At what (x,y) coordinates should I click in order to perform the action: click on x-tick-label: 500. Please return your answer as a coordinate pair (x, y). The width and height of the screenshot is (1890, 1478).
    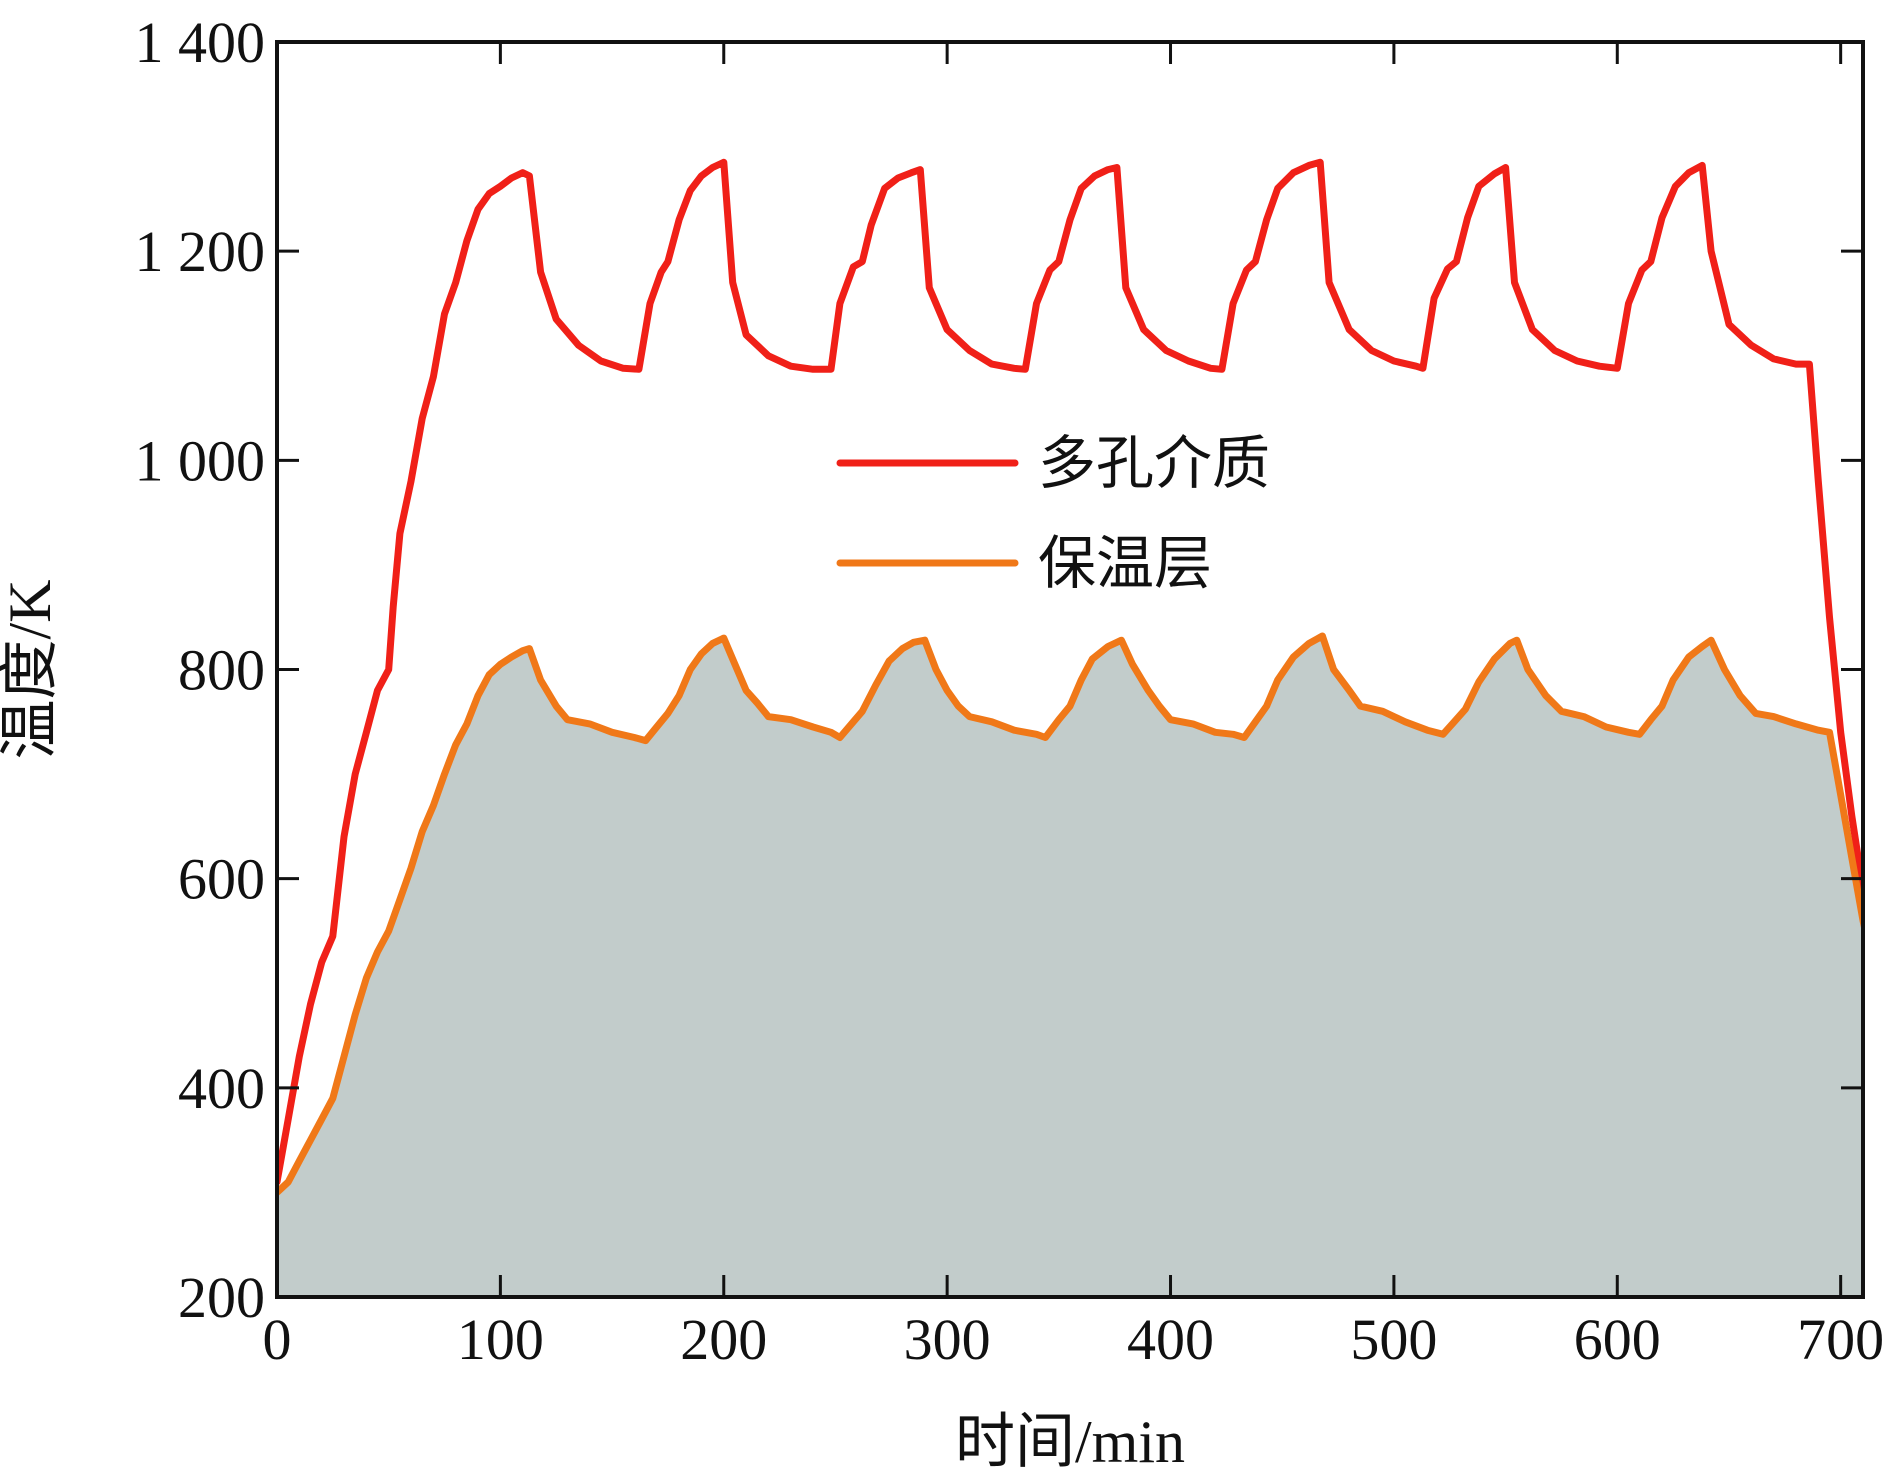
    Looking at the image, I should click on (1393, 1339).